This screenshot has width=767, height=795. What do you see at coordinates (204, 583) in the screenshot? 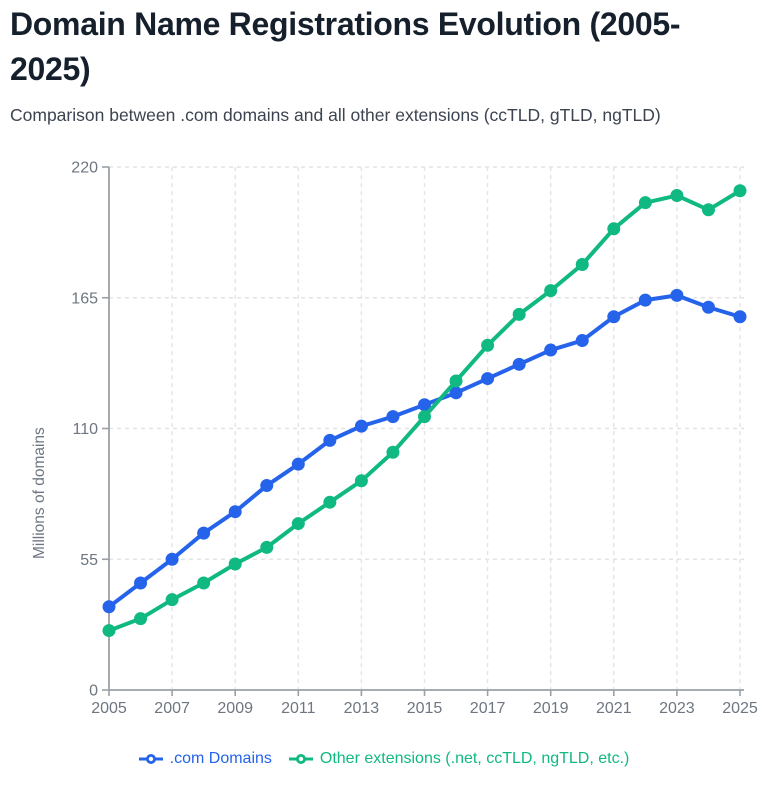
I see `data-point-1-2008` at bounding box center [204, 583].